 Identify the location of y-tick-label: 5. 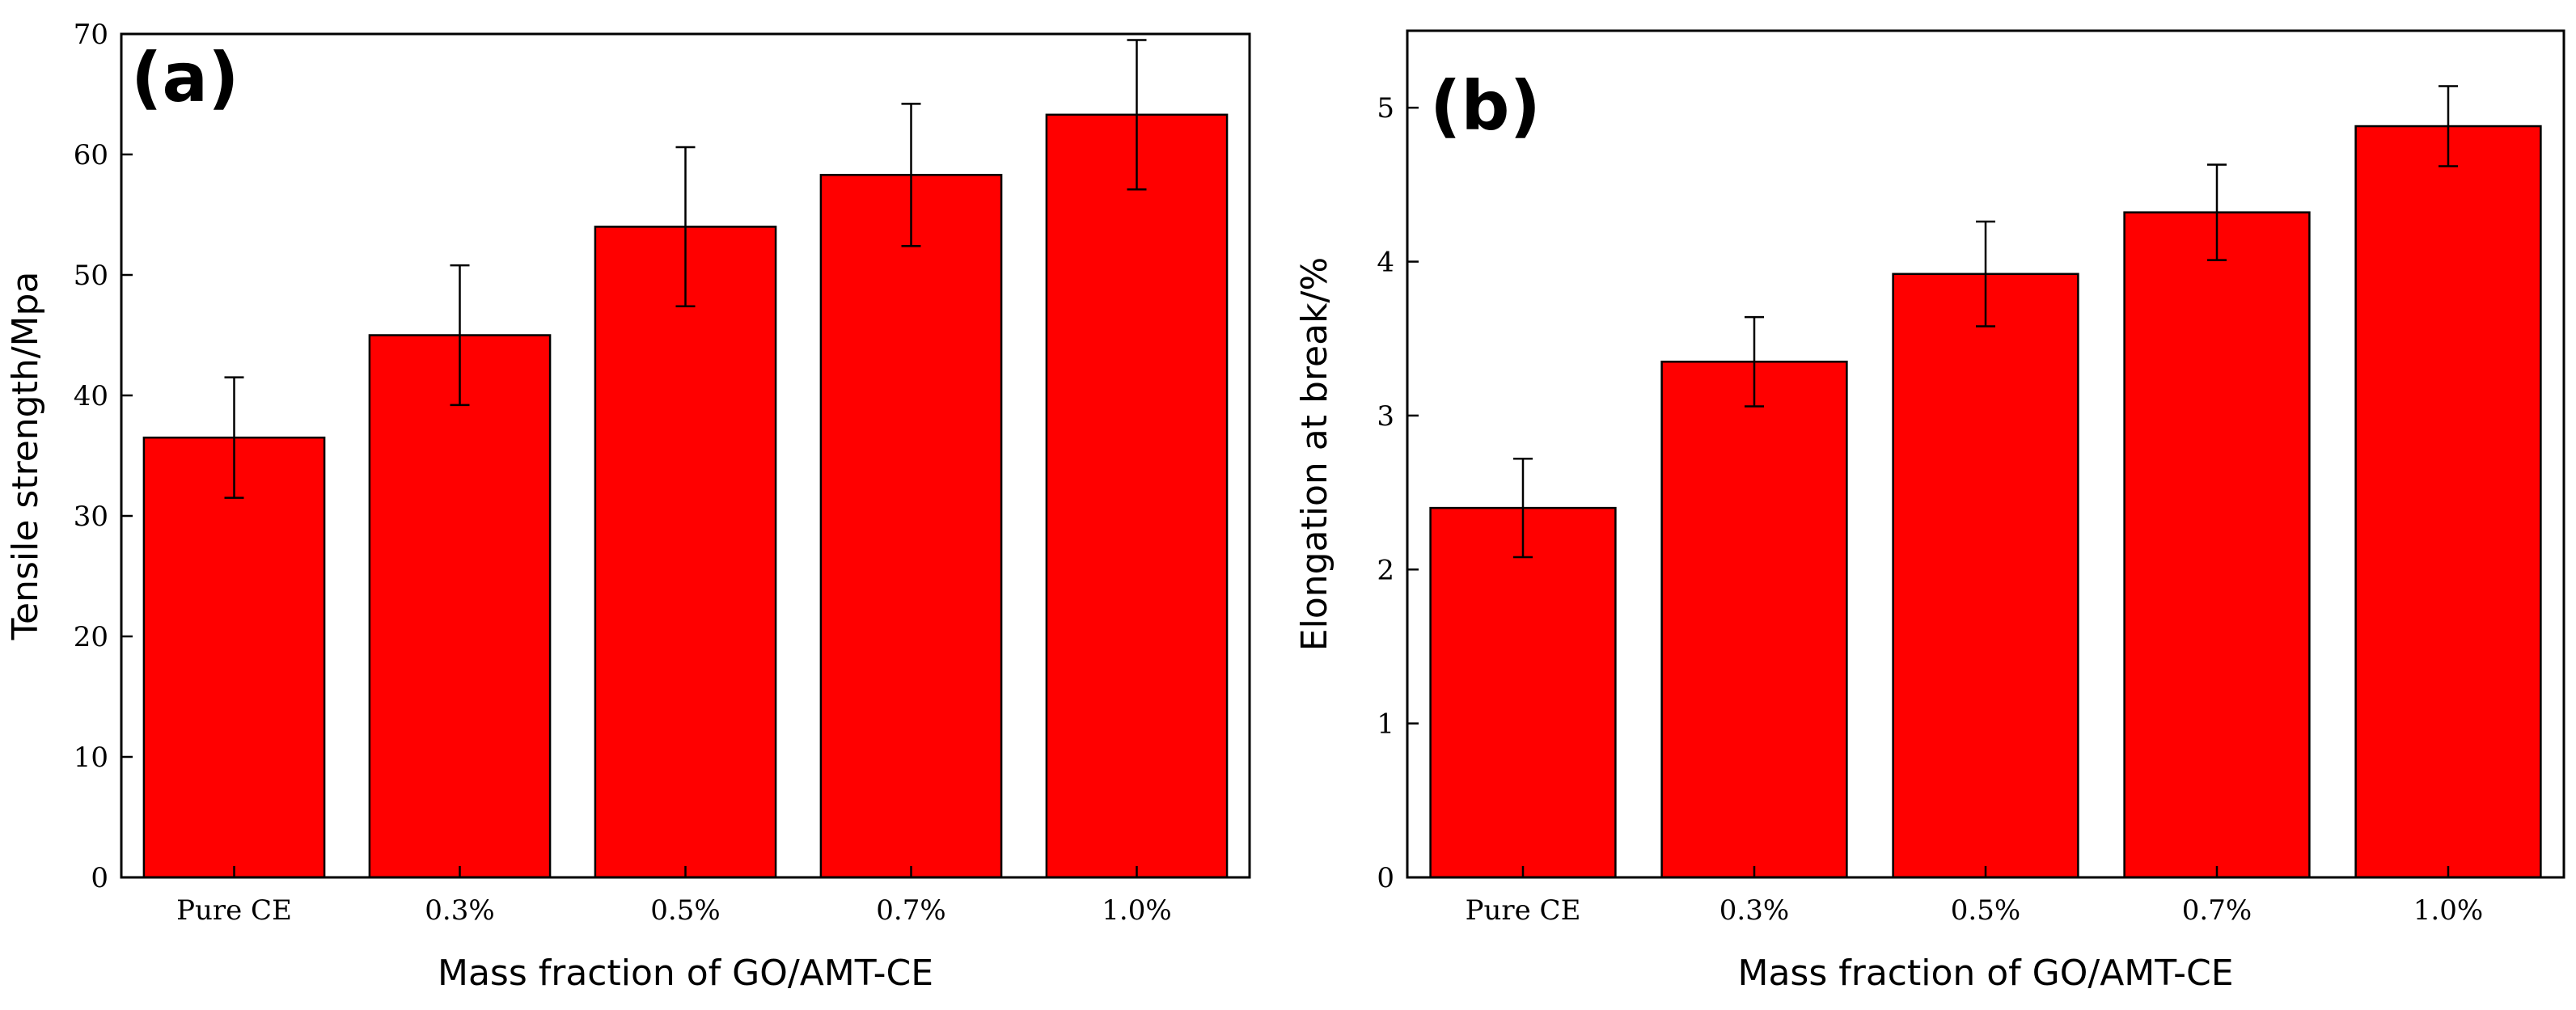
(1385, 108).